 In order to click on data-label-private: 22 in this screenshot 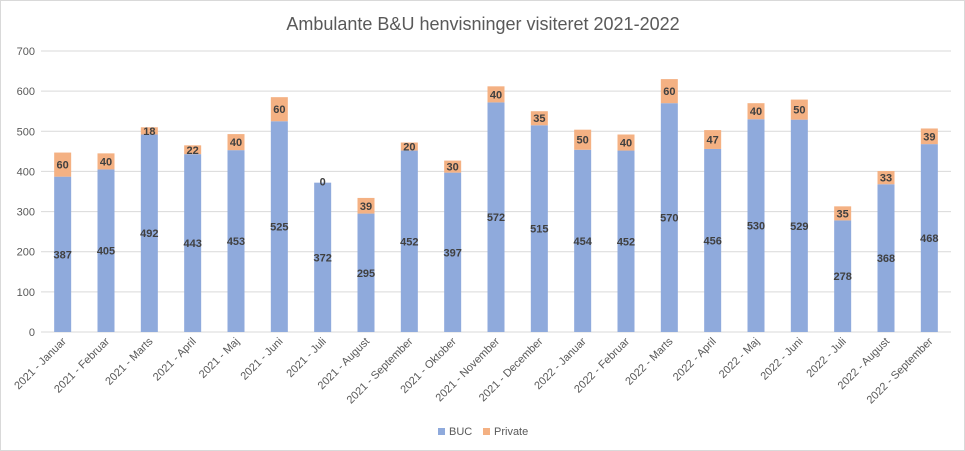, I will do `click(193, 151)`.